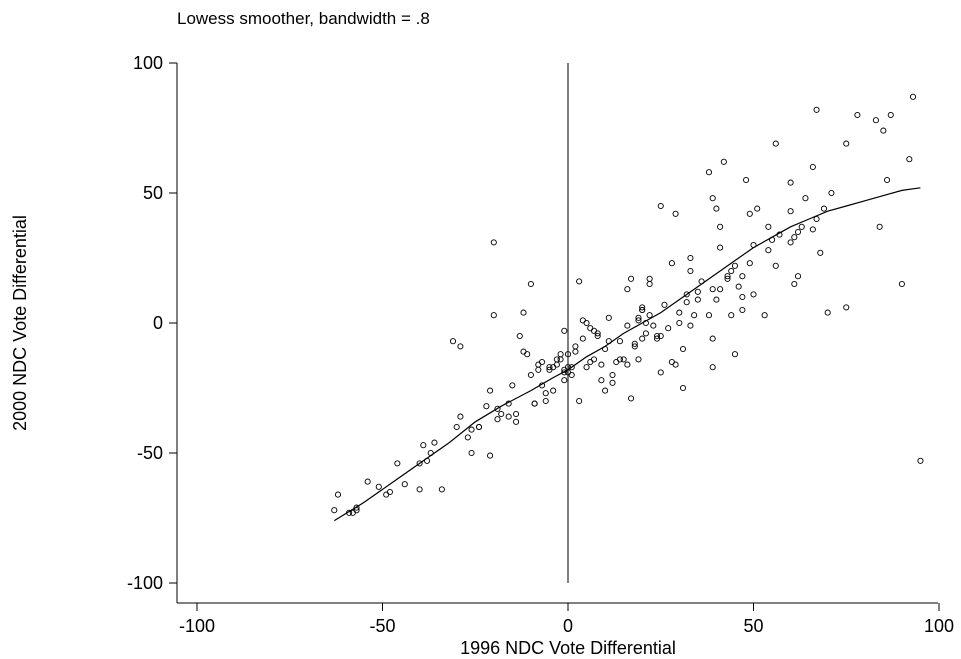 The image size is (961, 659). I want to click on y-tick-label: 50, so click(153, 193).